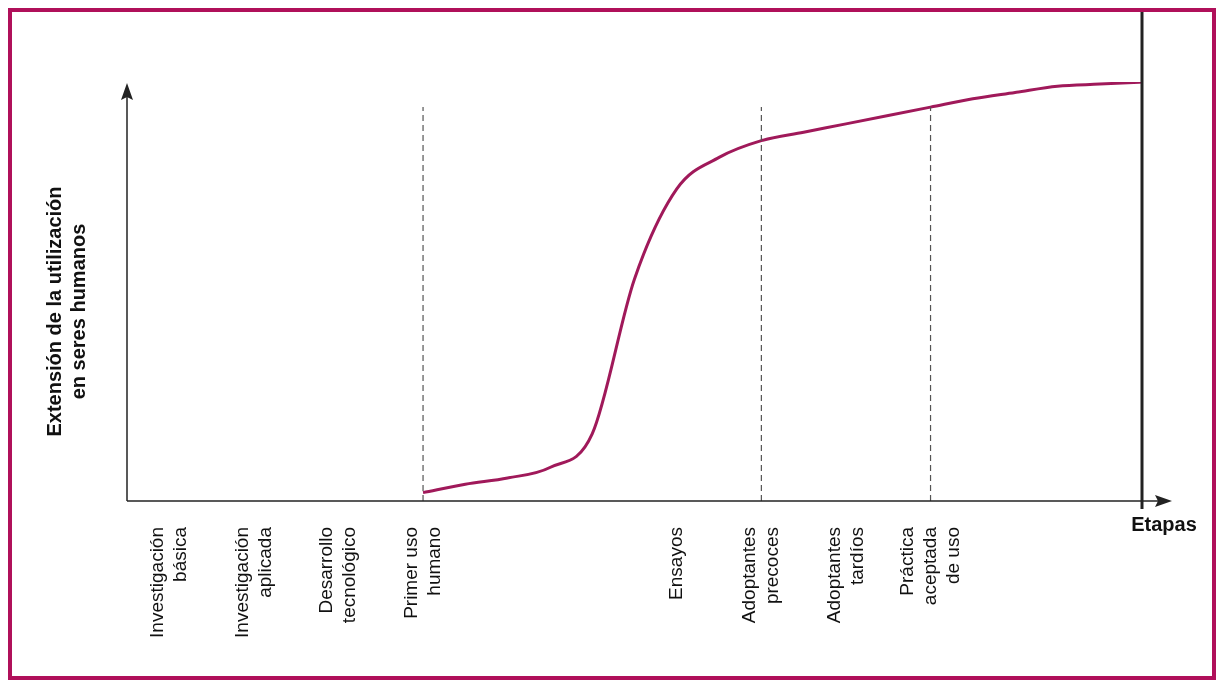 The image size is (1228, 690). What do you see at coordinates (760, 575) in the screenshot?
I see `x-tick-label: Adoptantes precoces` at bounding box center [760, 575].